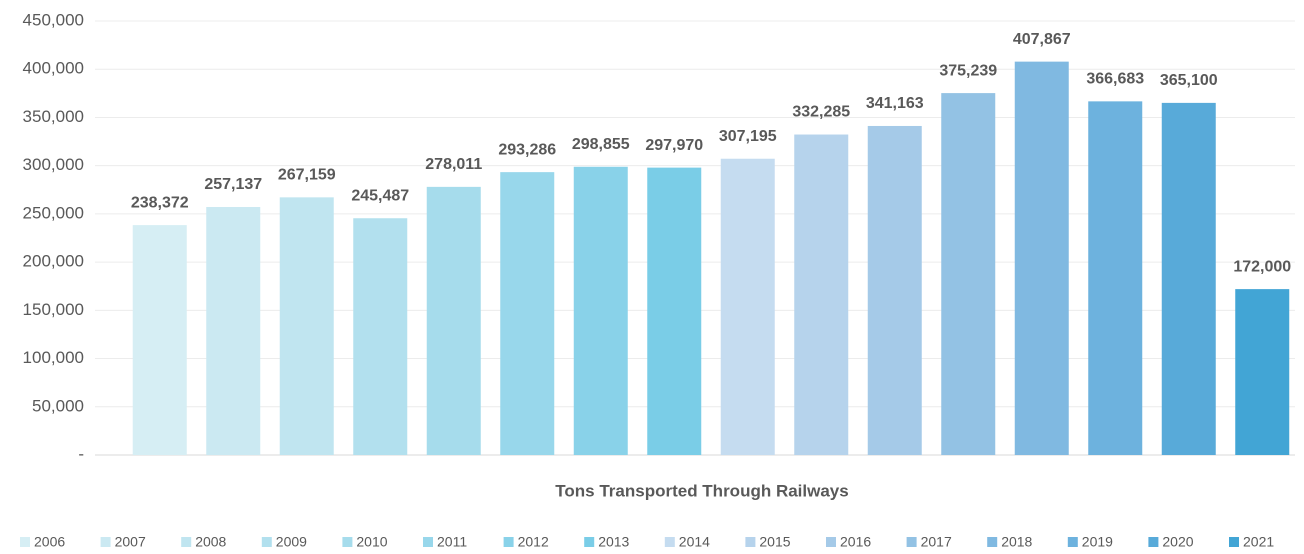 This screenshot has width=1304, height=554. I want to click on legend-label: 2011, so click(452, 542).